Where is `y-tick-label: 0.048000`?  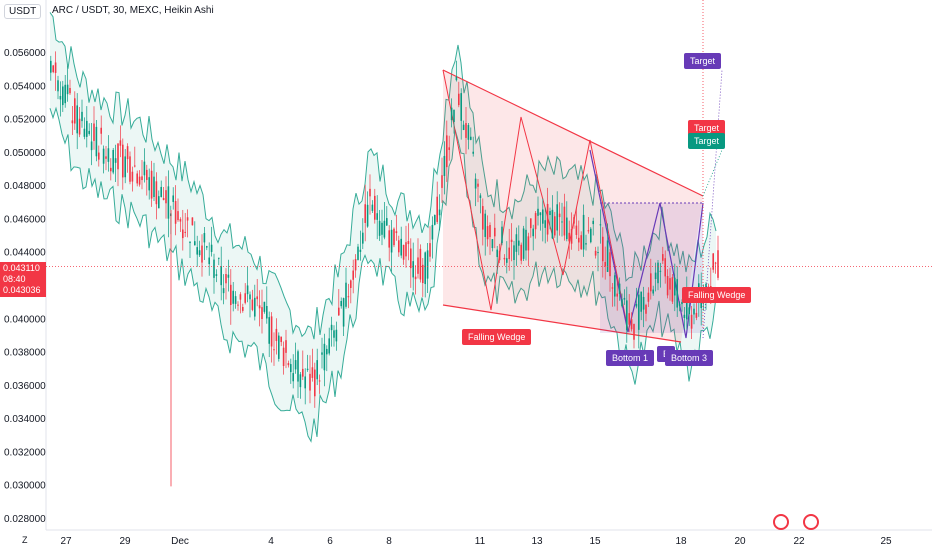
y-tick-label: 0.048000 is located at coordinates (25, 186).